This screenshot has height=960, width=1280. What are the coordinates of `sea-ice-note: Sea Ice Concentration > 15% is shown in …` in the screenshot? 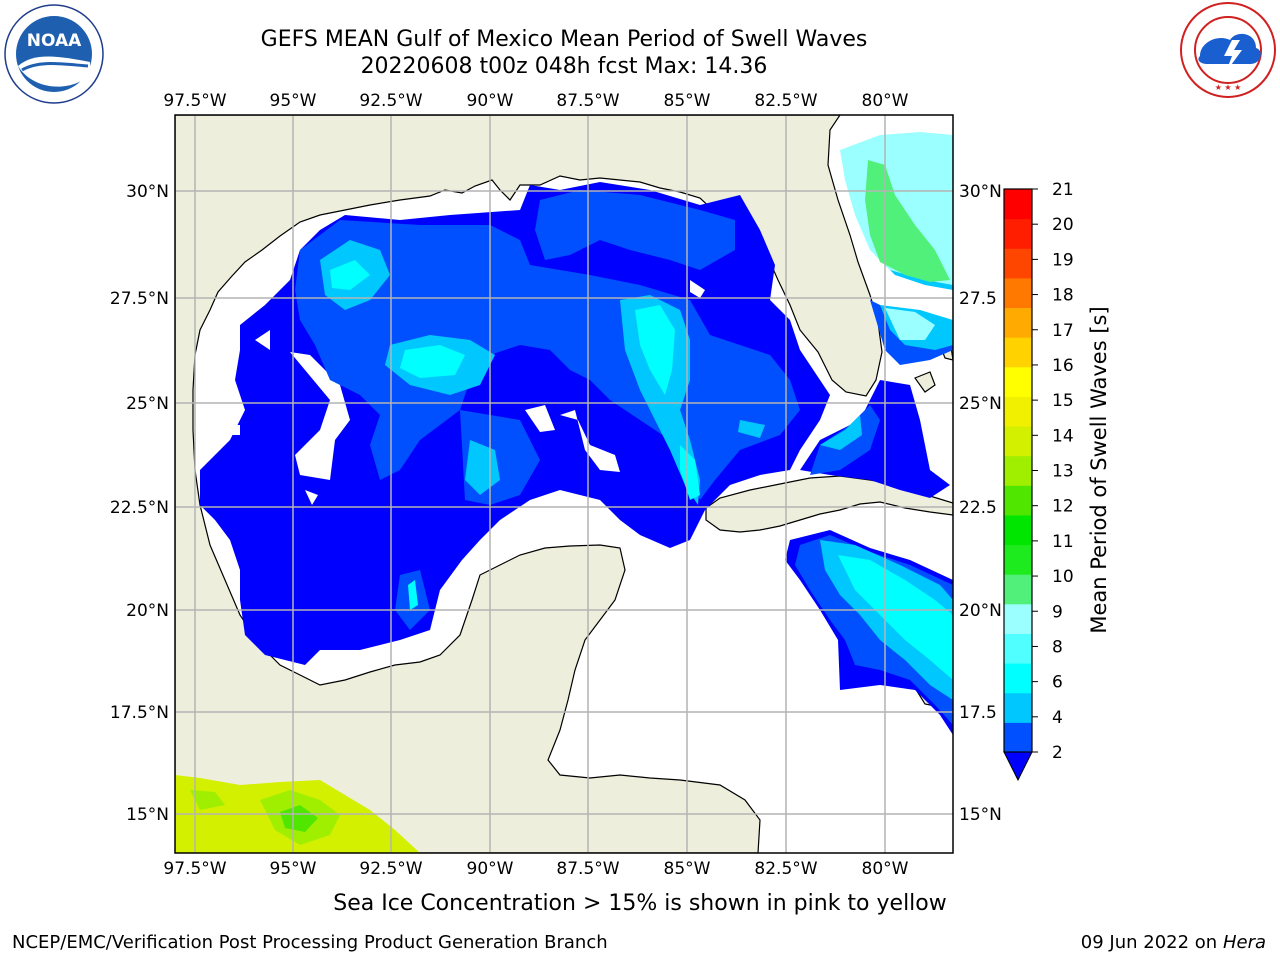 It's located at (640, 903).